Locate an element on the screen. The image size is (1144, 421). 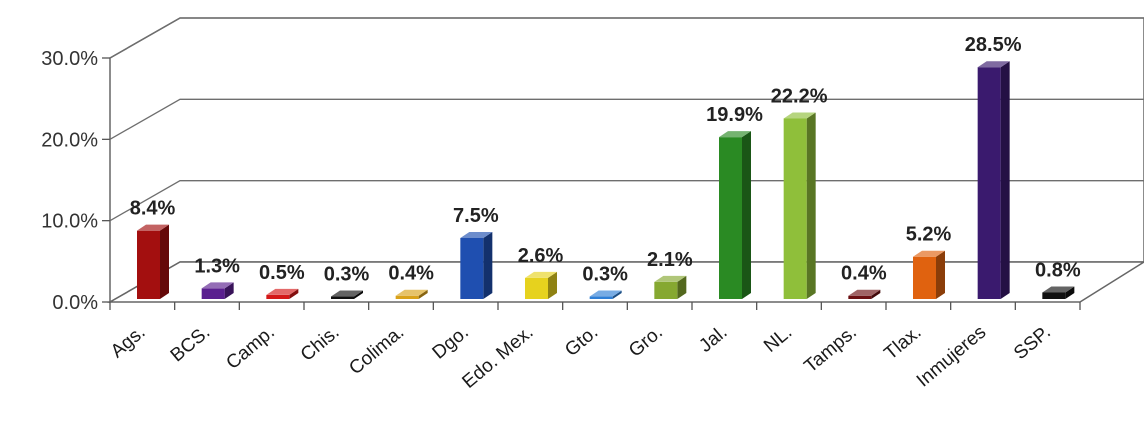
x-tick-label: Tlax. is located at coordinates (902, 343).